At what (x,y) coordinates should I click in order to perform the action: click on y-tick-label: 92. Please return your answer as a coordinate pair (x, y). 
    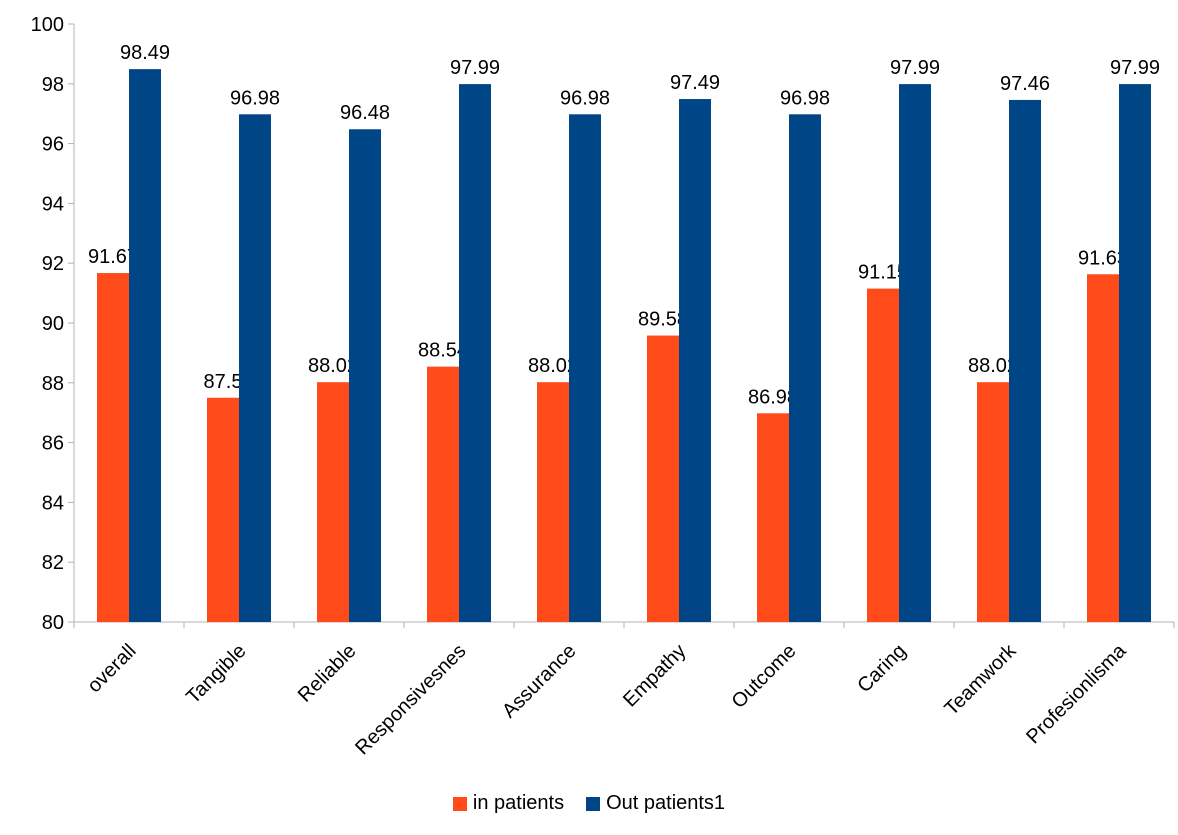
    Looking at the image, I should click on (53, 264).